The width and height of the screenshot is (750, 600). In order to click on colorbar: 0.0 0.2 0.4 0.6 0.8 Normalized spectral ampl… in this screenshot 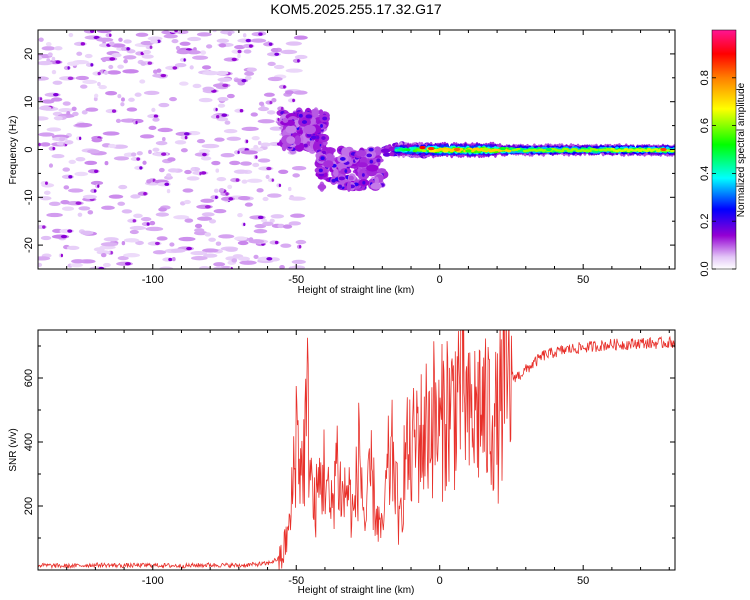, I will do `click(723, 153)`.